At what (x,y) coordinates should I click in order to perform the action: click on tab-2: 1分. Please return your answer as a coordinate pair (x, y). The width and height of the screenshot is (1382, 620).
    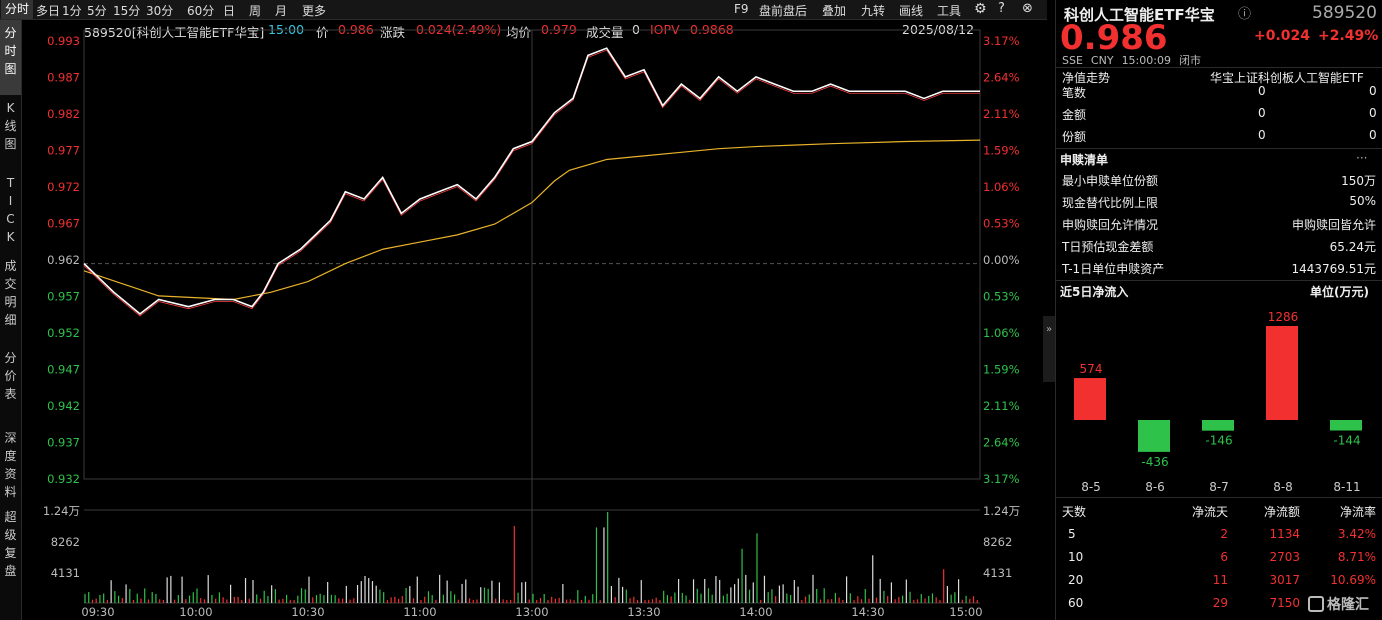
    Looking at the image, I should click on (72, 11).